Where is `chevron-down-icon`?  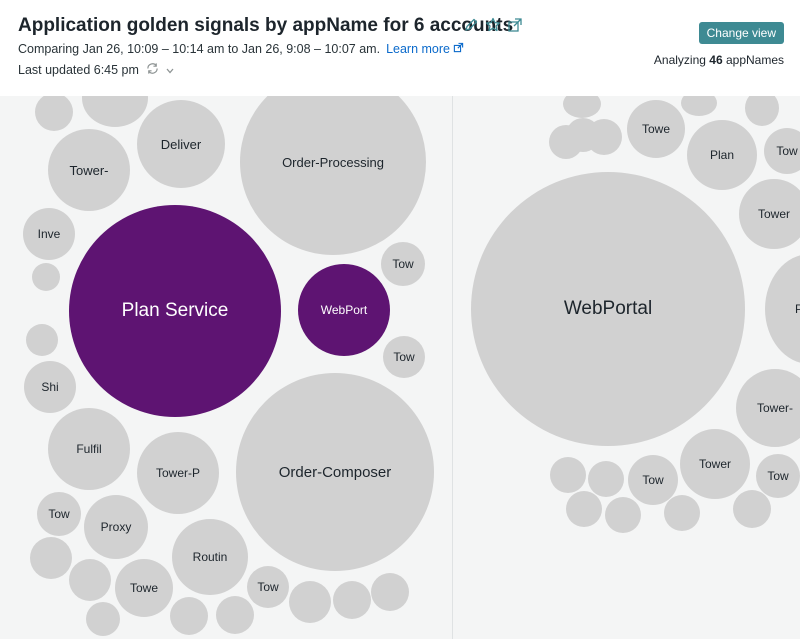 chevron-down-icon is located at coordinates (170, 70).